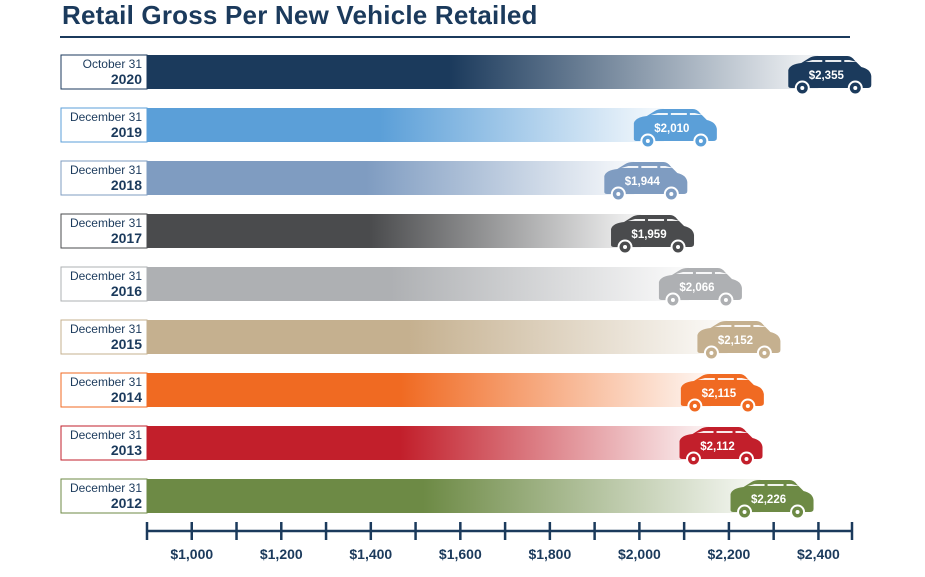  I want to click on x-tick-label: $1,000, so click(191, 554).